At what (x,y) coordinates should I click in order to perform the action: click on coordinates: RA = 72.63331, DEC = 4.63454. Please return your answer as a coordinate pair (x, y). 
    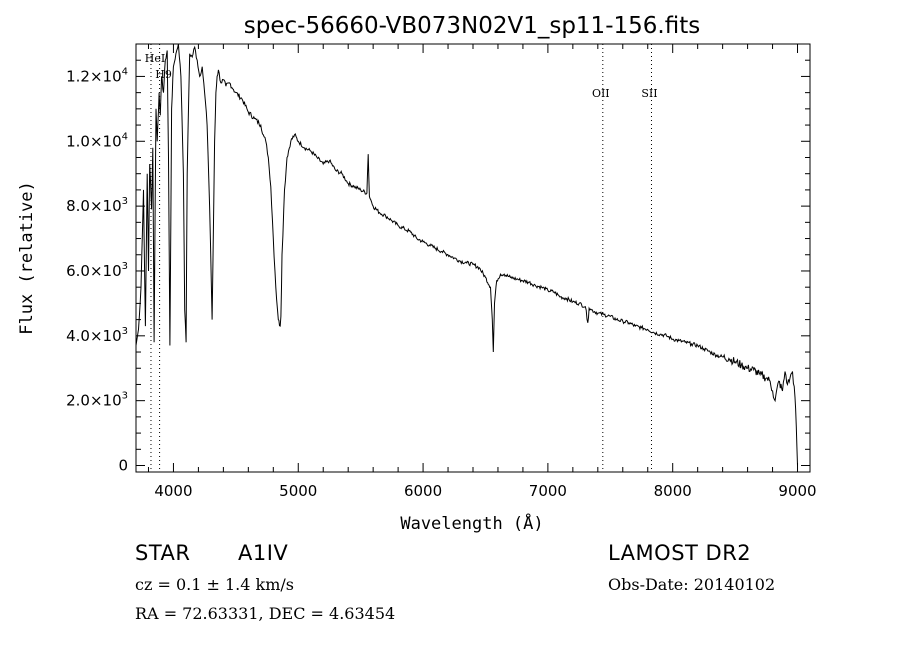
    Looking at the image, I should click on (265, 613).